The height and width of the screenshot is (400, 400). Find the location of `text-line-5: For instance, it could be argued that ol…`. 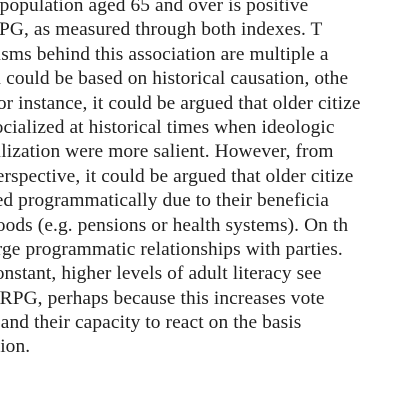

text-line-5: For instance, it could be argued that ol… is located at coordinates (180, 103).